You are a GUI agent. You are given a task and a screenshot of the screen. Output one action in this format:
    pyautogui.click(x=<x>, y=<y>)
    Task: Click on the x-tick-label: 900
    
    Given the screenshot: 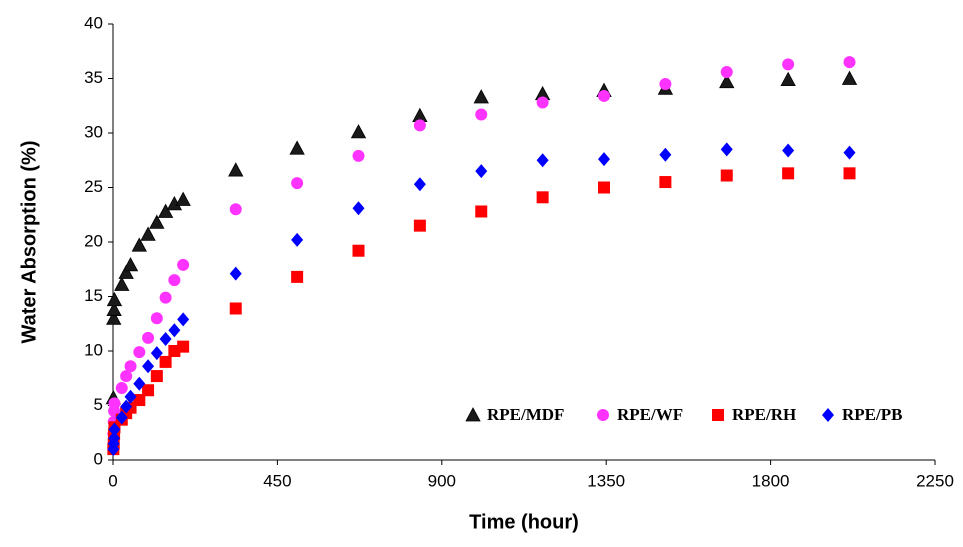 What is the action you would take?
    pyautogui.click(x=442, y=480)
    